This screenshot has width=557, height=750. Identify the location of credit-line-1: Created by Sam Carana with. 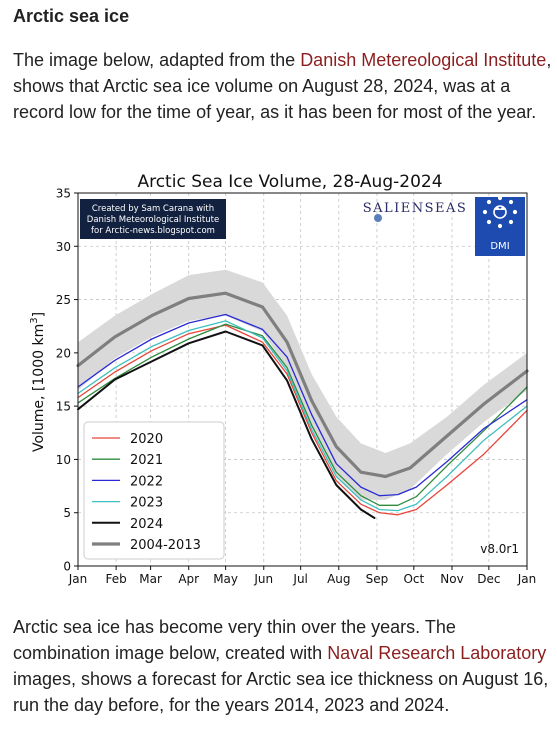
(153, 209).